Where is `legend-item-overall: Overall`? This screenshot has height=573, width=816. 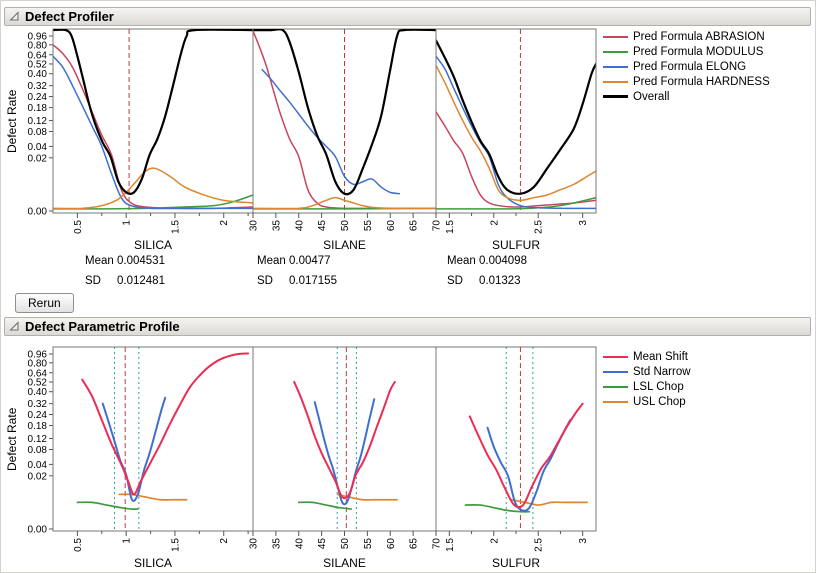 legend-item-overall: Overall is located at coordinates (686, 96).